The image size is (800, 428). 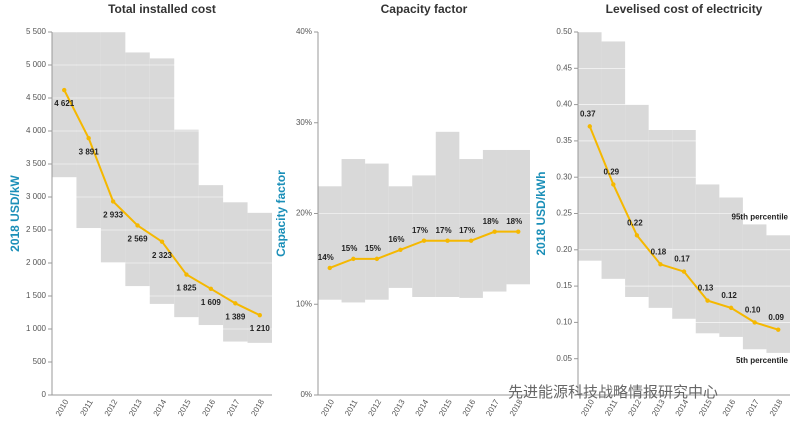 What do you see at coordinates (36, 196) in the screenshot?
I see `y-tick-label: 3 000` at bounding box center [36, 196].